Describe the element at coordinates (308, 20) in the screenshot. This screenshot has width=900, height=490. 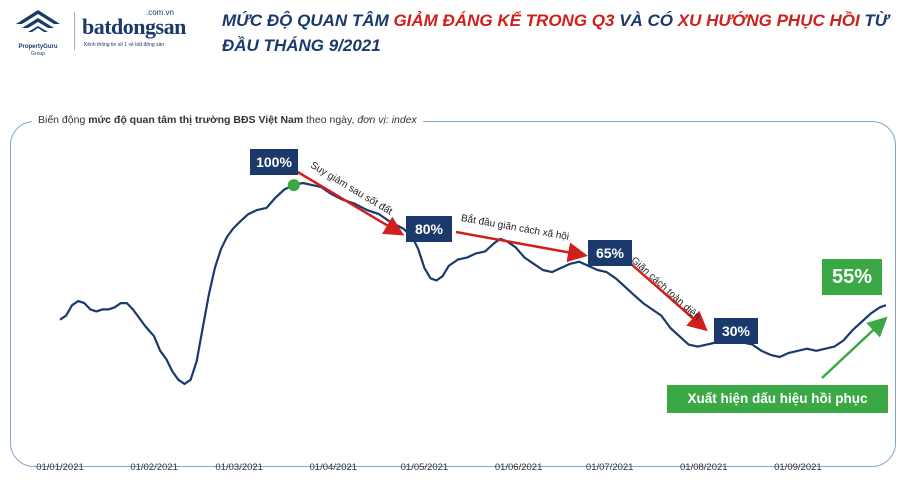
I see `title-part-1: MỨC ĐỘ QUAN TÂM` at that location.